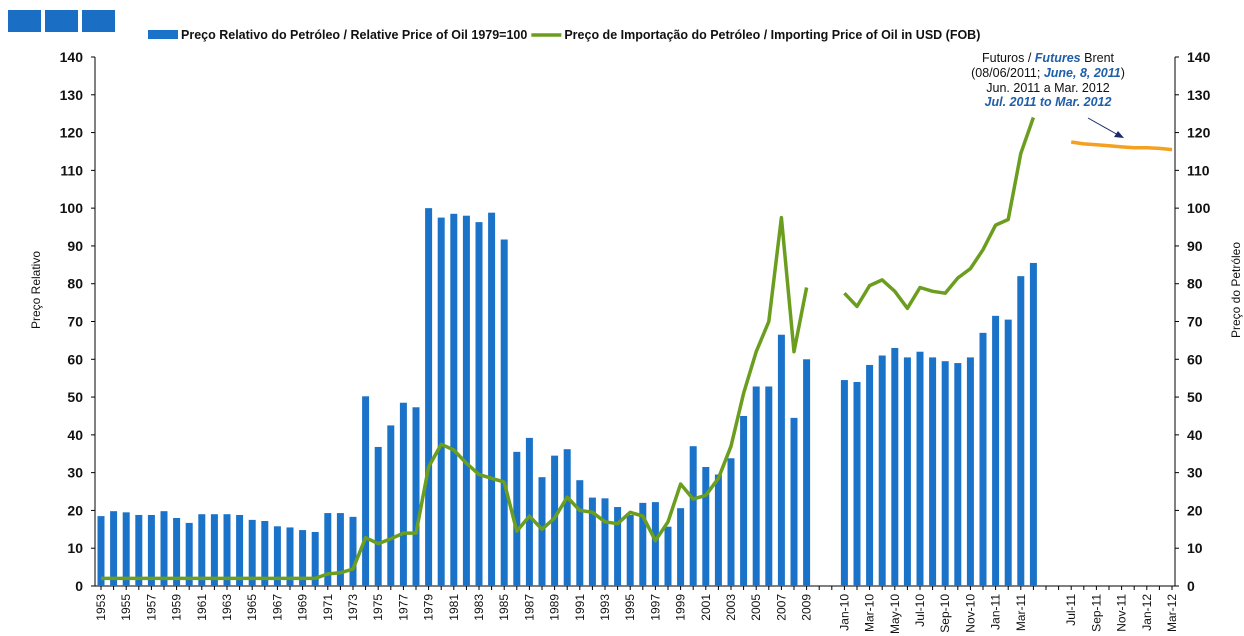  I want to click on x-tick-label: 1965, so click(252, 607).